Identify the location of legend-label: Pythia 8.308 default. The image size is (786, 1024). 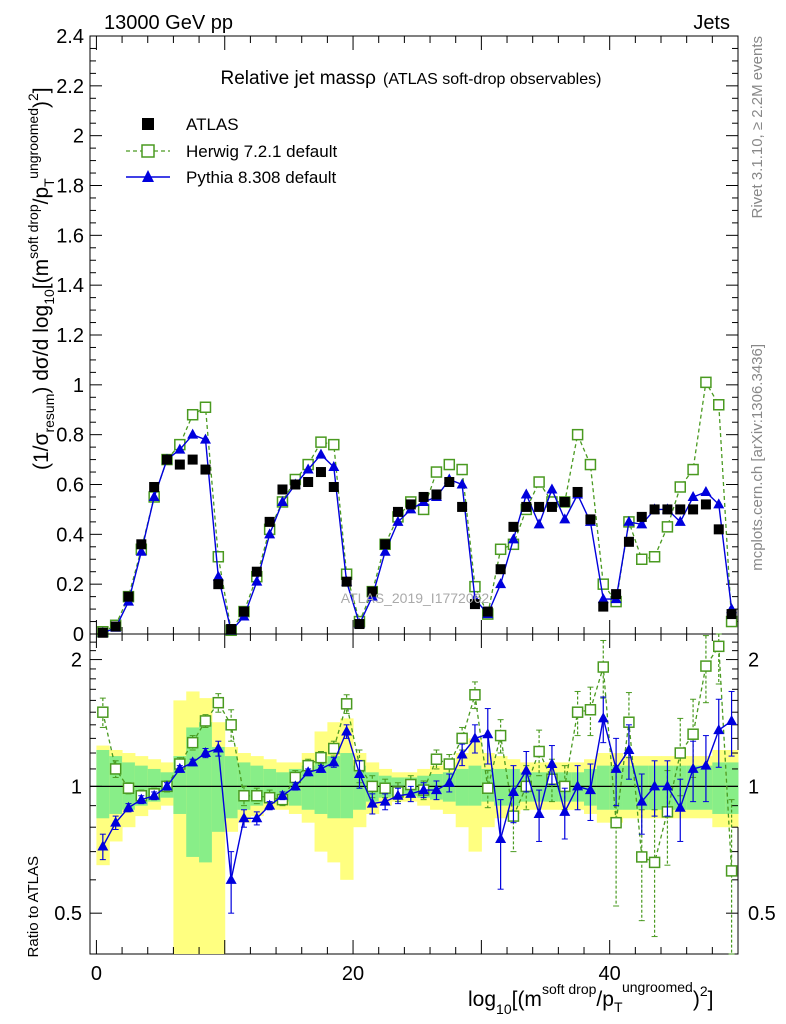
(261, 177).